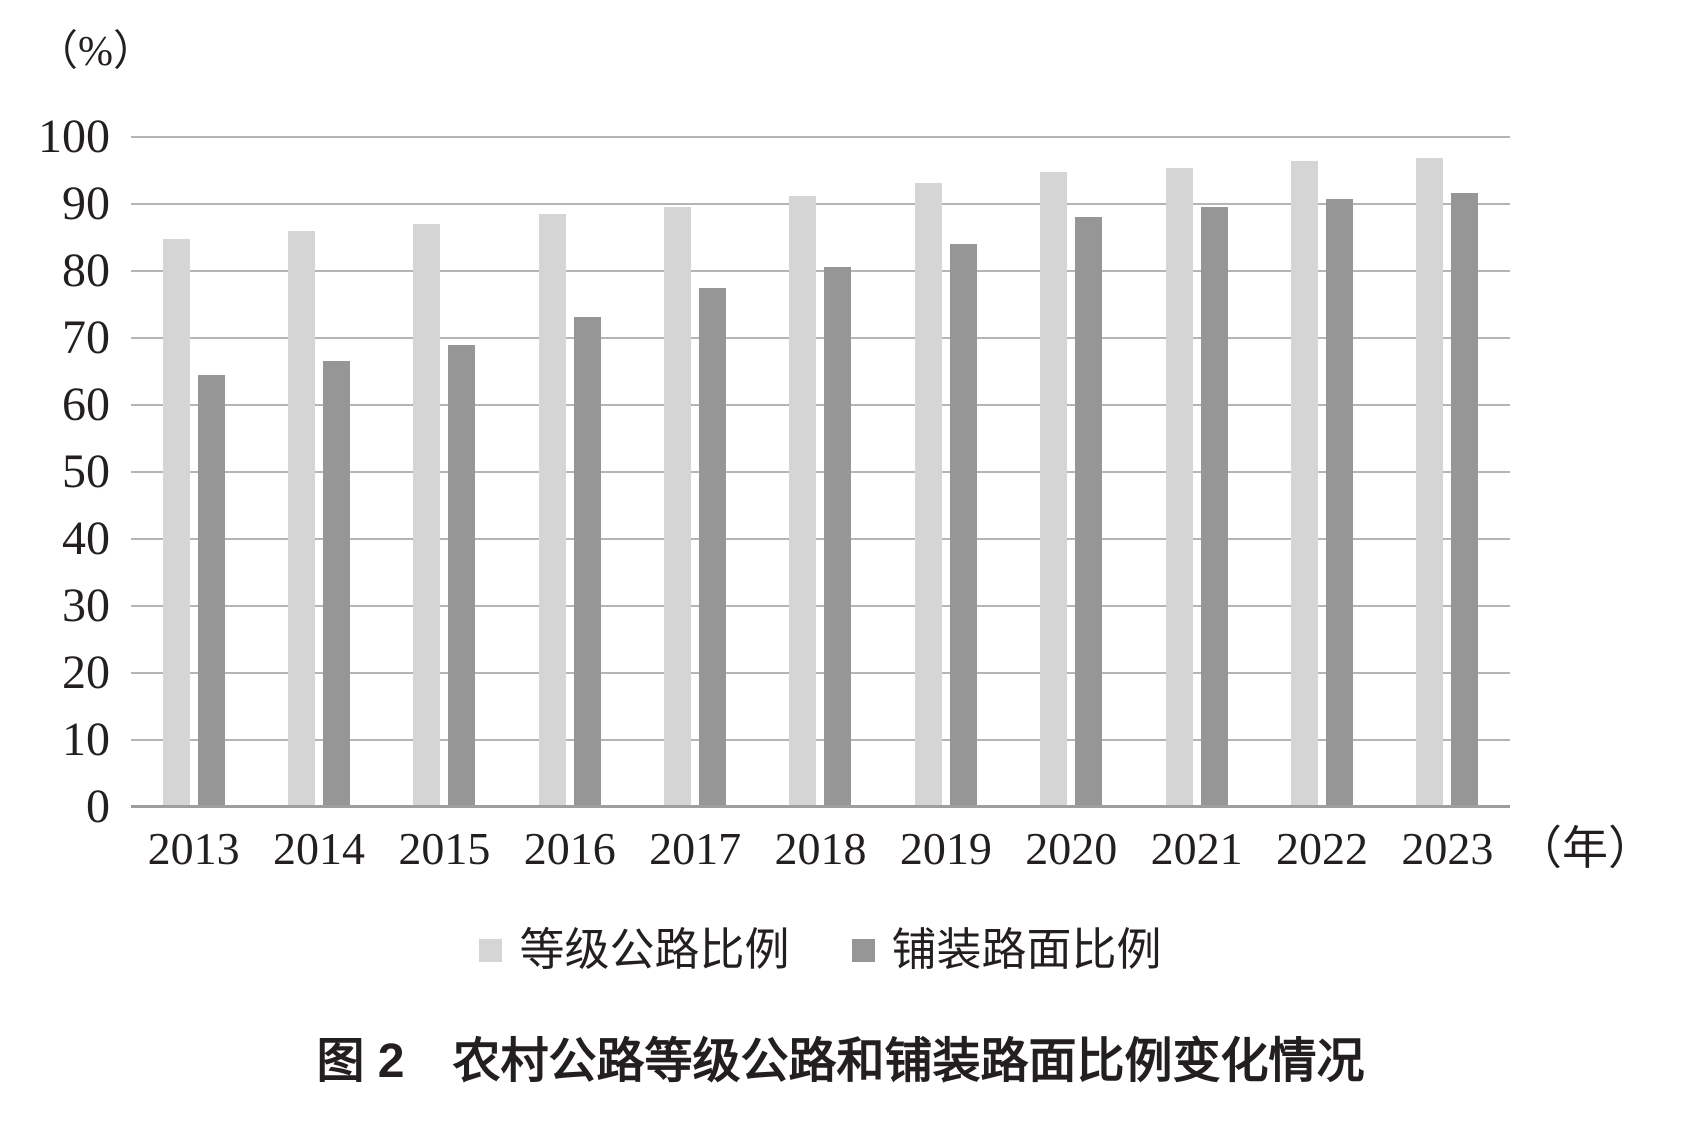 This screenshot has width=1681, height=1141. I want to click on y-tick-label-30: 30, so click(86, 605).